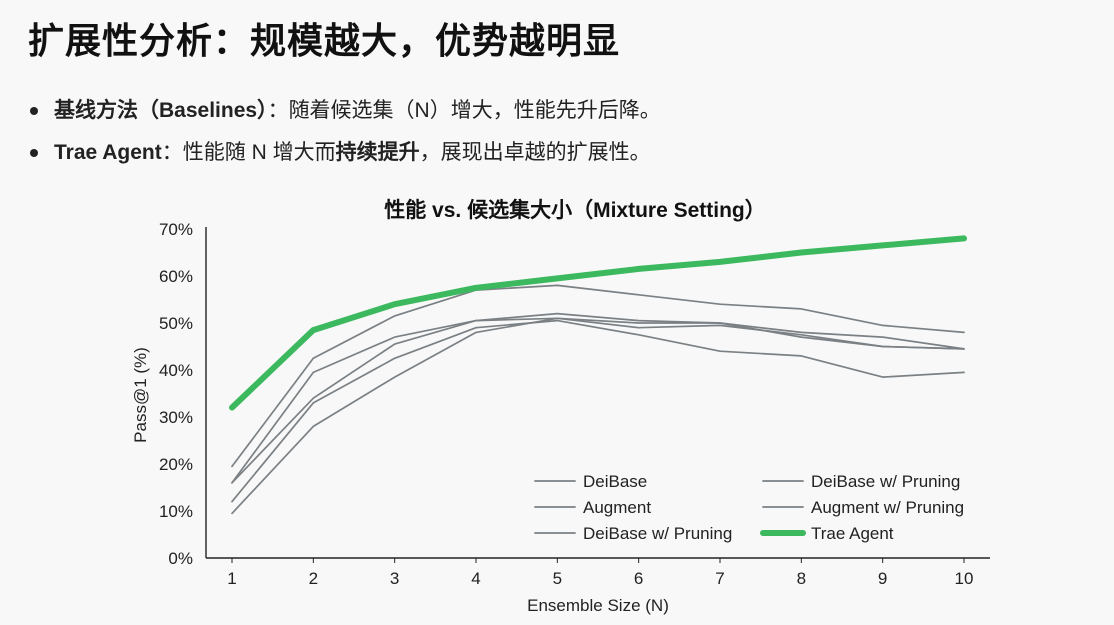  Describe the element at coordinates (475, 578) in the screenshot. I see `x-tick-label: 4` at that location.